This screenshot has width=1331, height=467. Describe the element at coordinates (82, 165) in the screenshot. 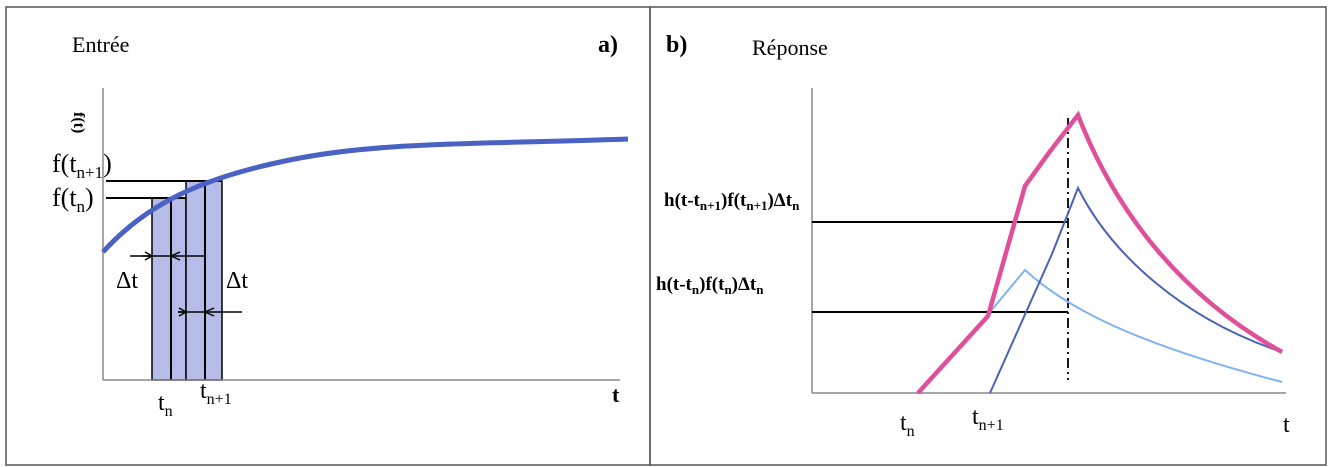

I see `f-tn1-label: f(tn+1)` at that location.